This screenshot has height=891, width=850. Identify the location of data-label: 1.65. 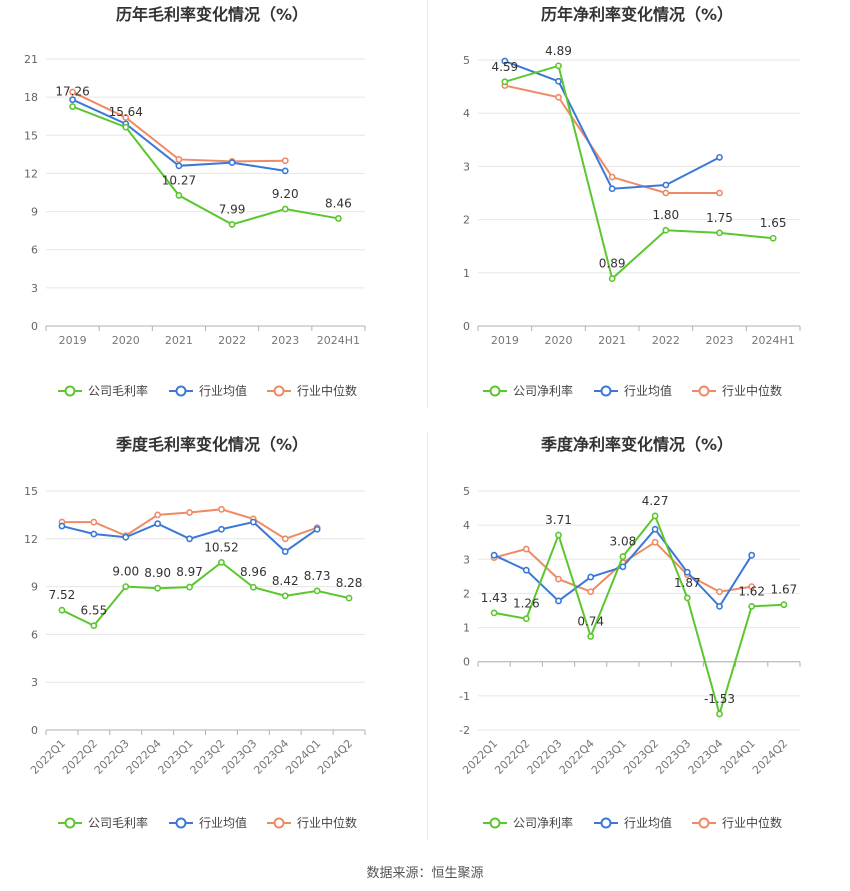
(773, 223).